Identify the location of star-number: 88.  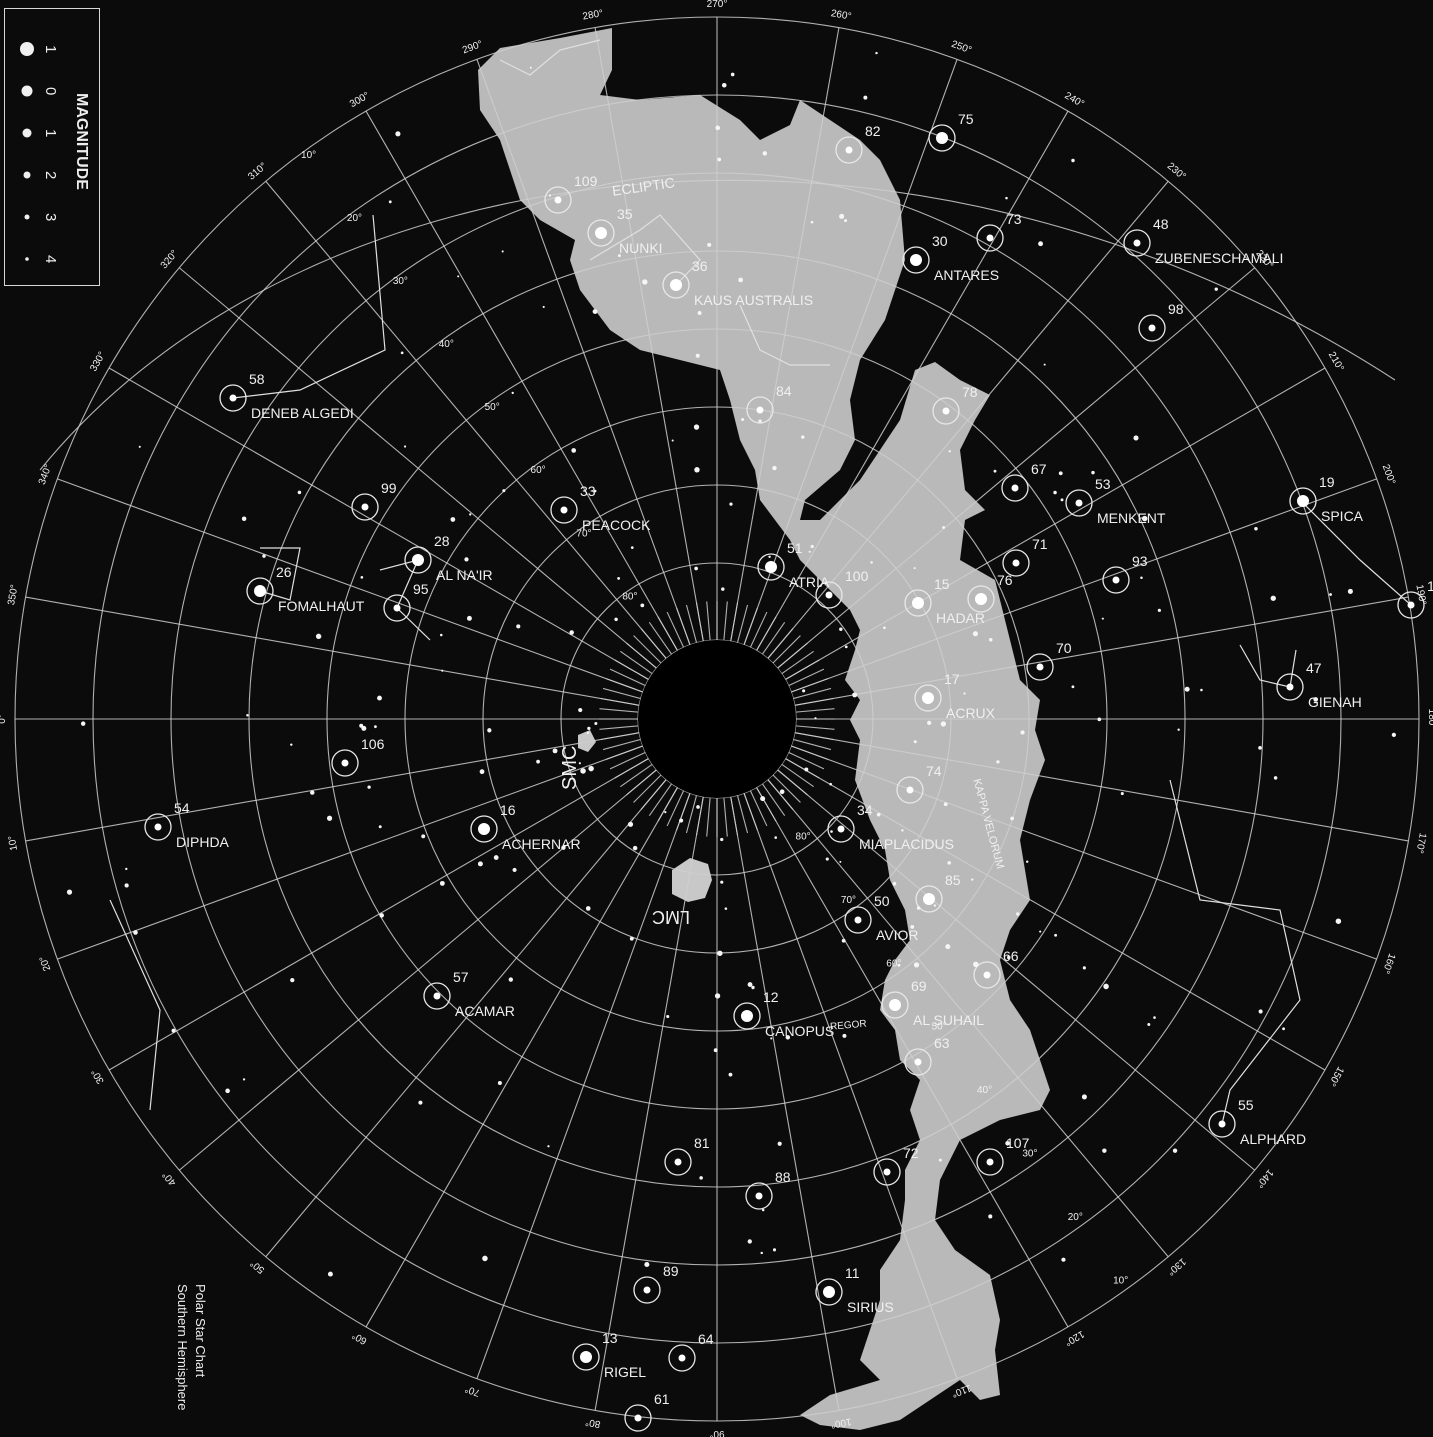
(783, 1177).